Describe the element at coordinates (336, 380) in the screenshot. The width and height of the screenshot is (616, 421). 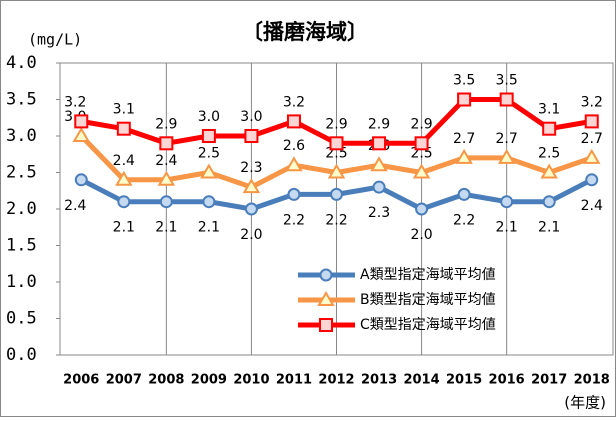
I see `x-tick-label: 2012` at that location.